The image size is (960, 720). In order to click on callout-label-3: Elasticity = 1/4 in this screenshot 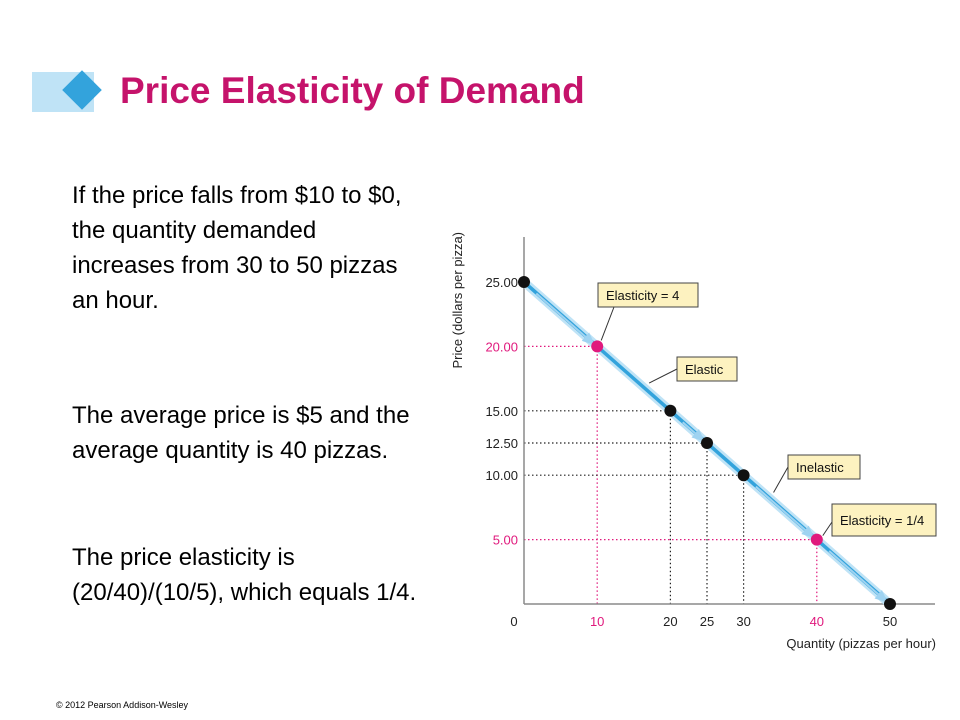, I will do `click(882, 520)`.